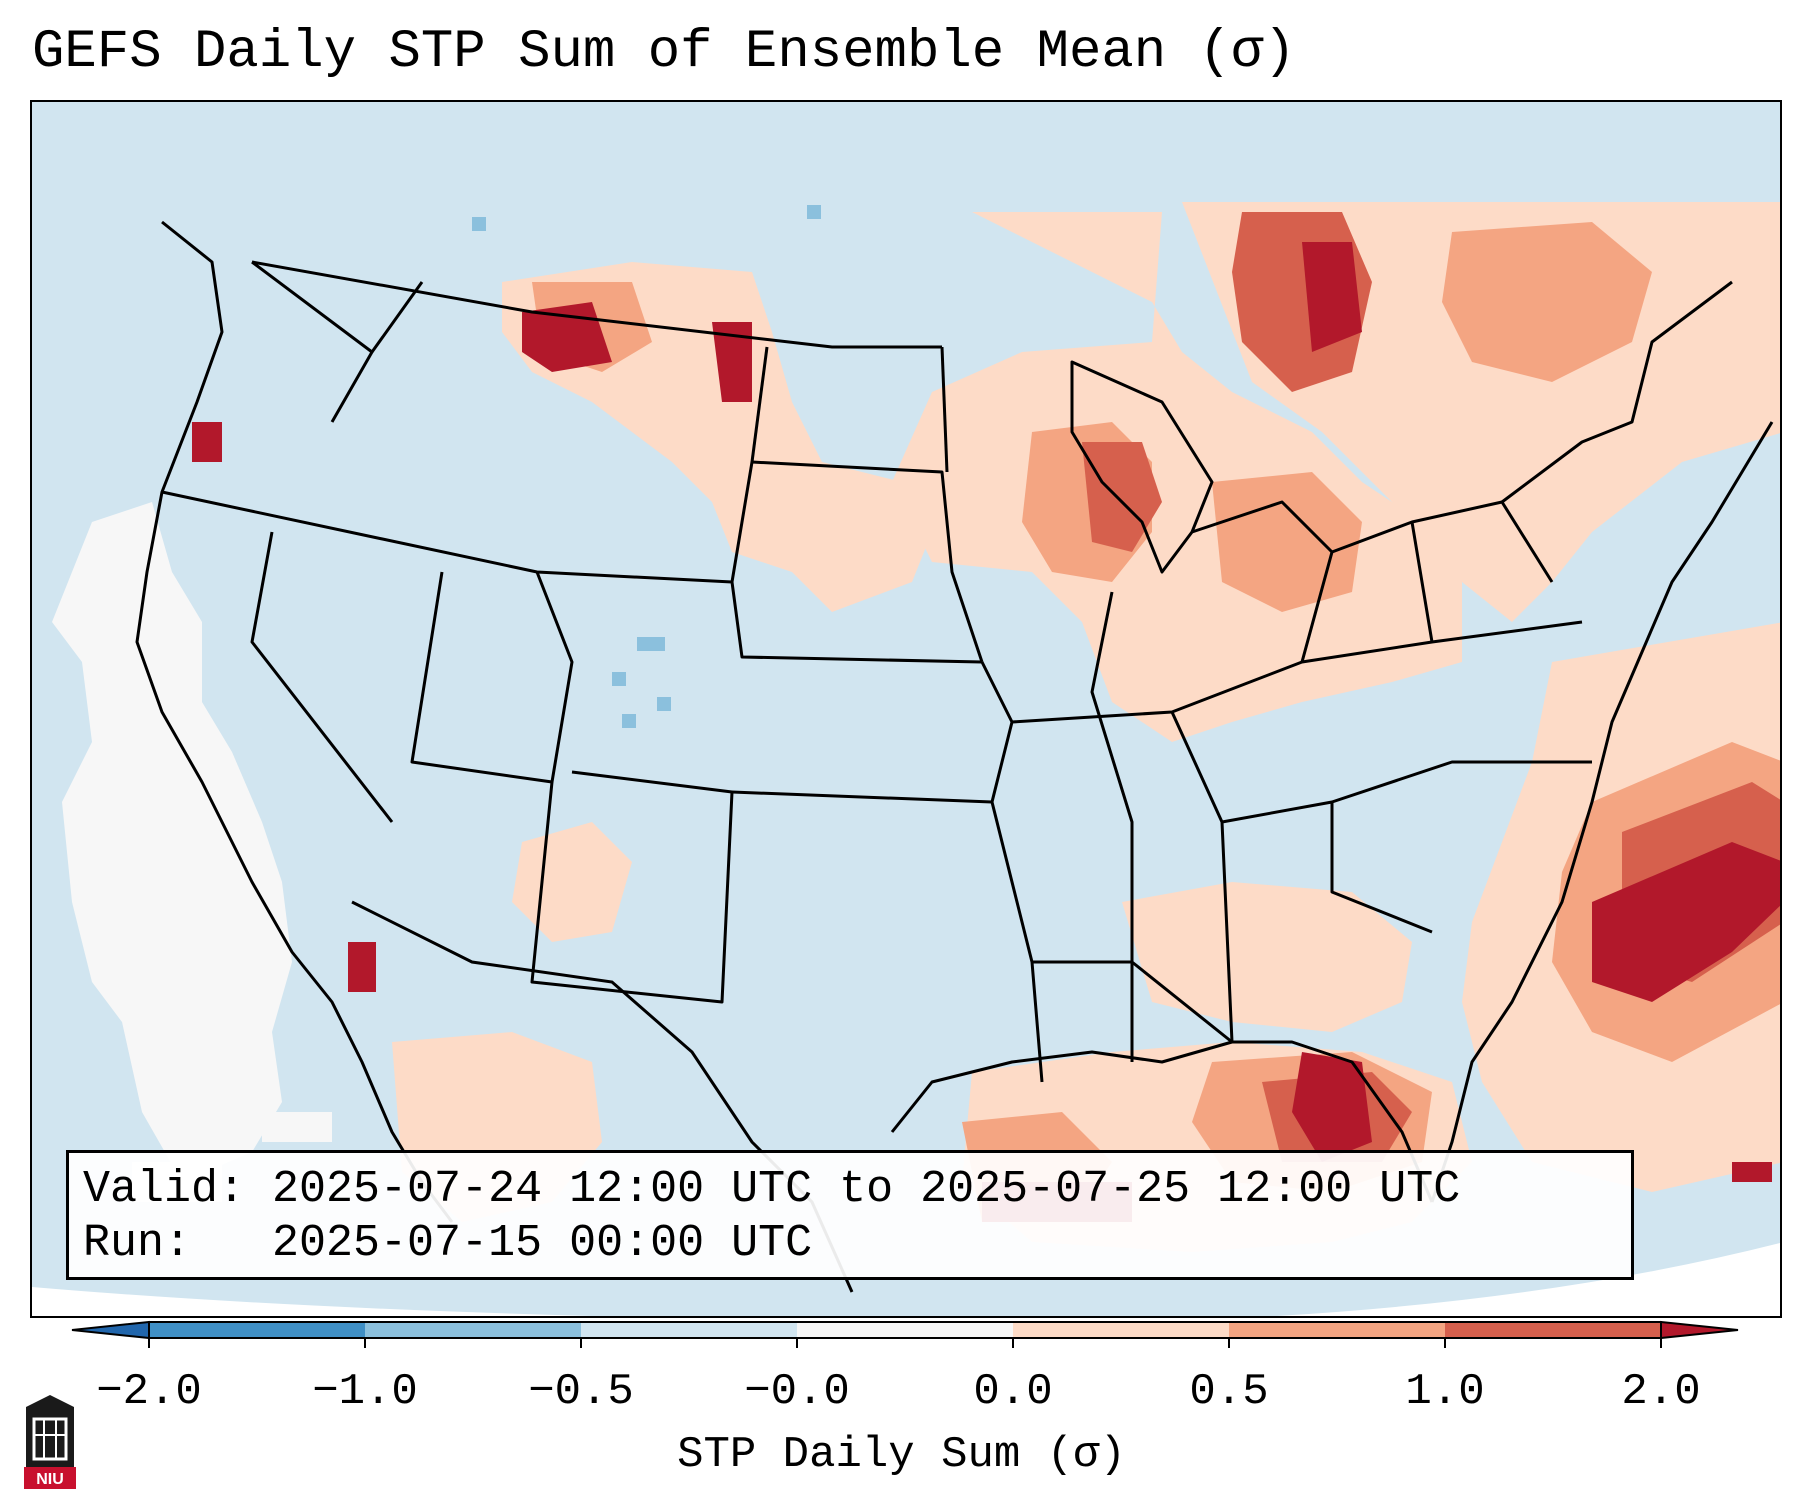 The width and height of the screenshot is (1803, 1506). Describe the element at coordinates (581, 1392) in the screenshot. I see `colorbar-tick-label: −0.5` at that location.